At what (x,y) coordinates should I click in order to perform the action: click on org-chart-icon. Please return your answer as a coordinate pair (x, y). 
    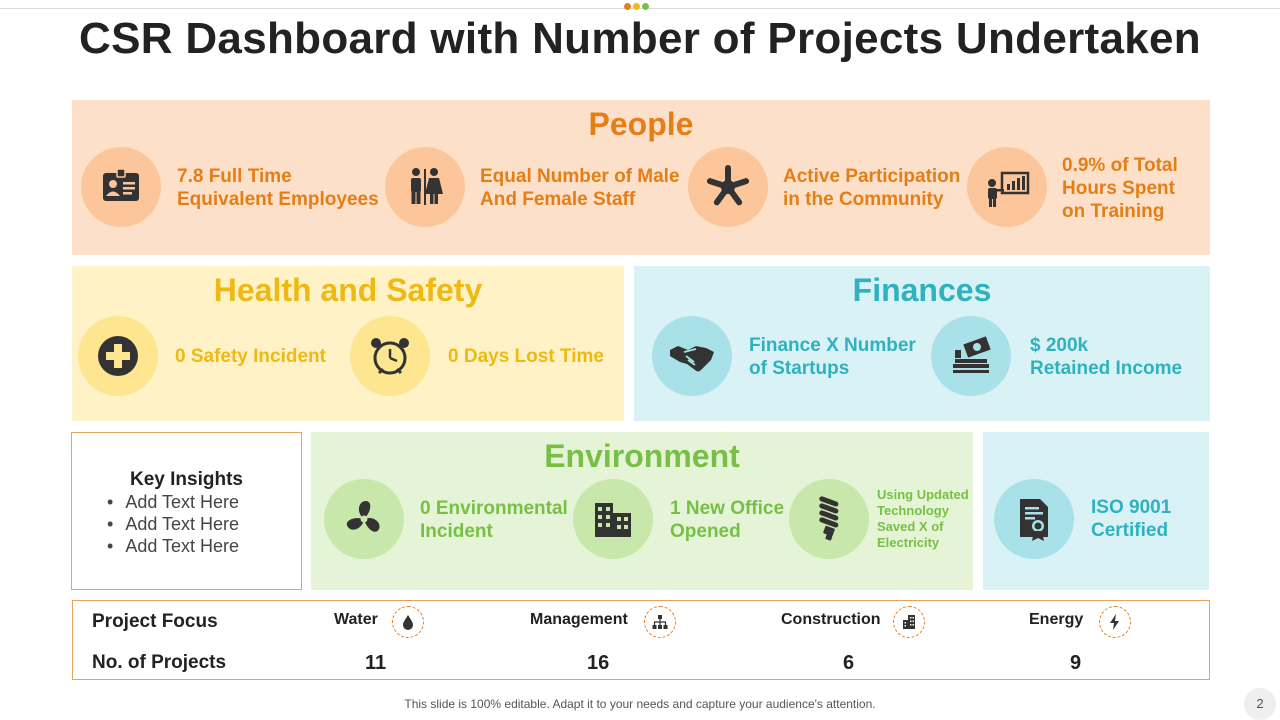
    Looking at the image, I should click on (660, 622).